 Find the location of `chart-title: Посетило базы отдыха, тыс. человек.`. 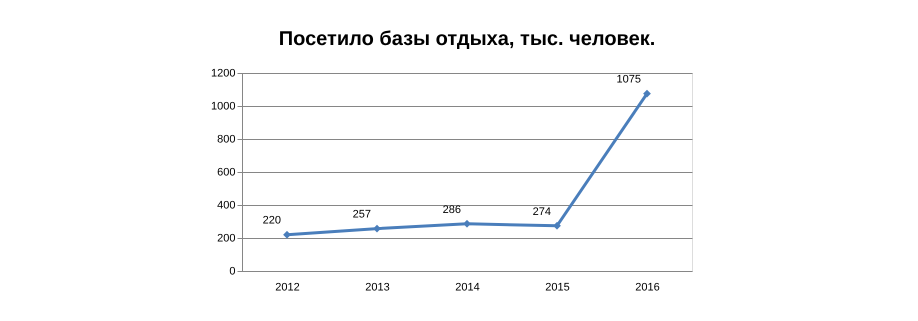

chart-title: Посетило базы отдыха, тыс. человек. is located at coordinates (467, 39).